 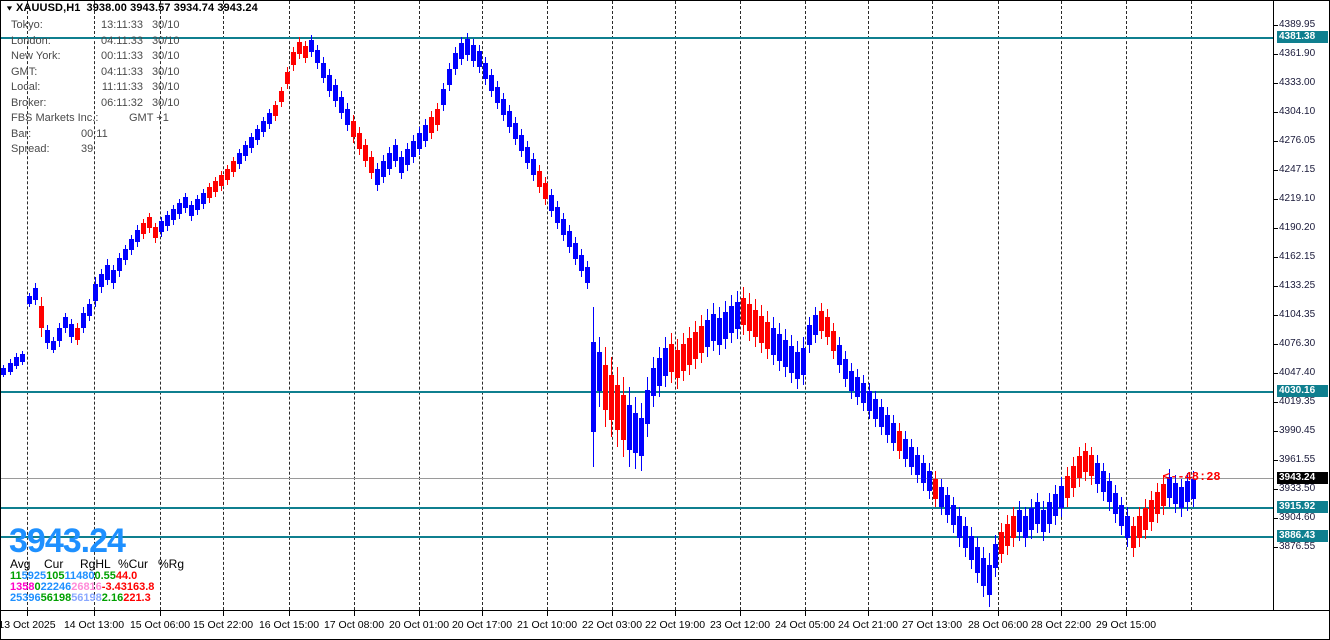 I want to click on stats-cell: 26816, so click(x=86, y=587).